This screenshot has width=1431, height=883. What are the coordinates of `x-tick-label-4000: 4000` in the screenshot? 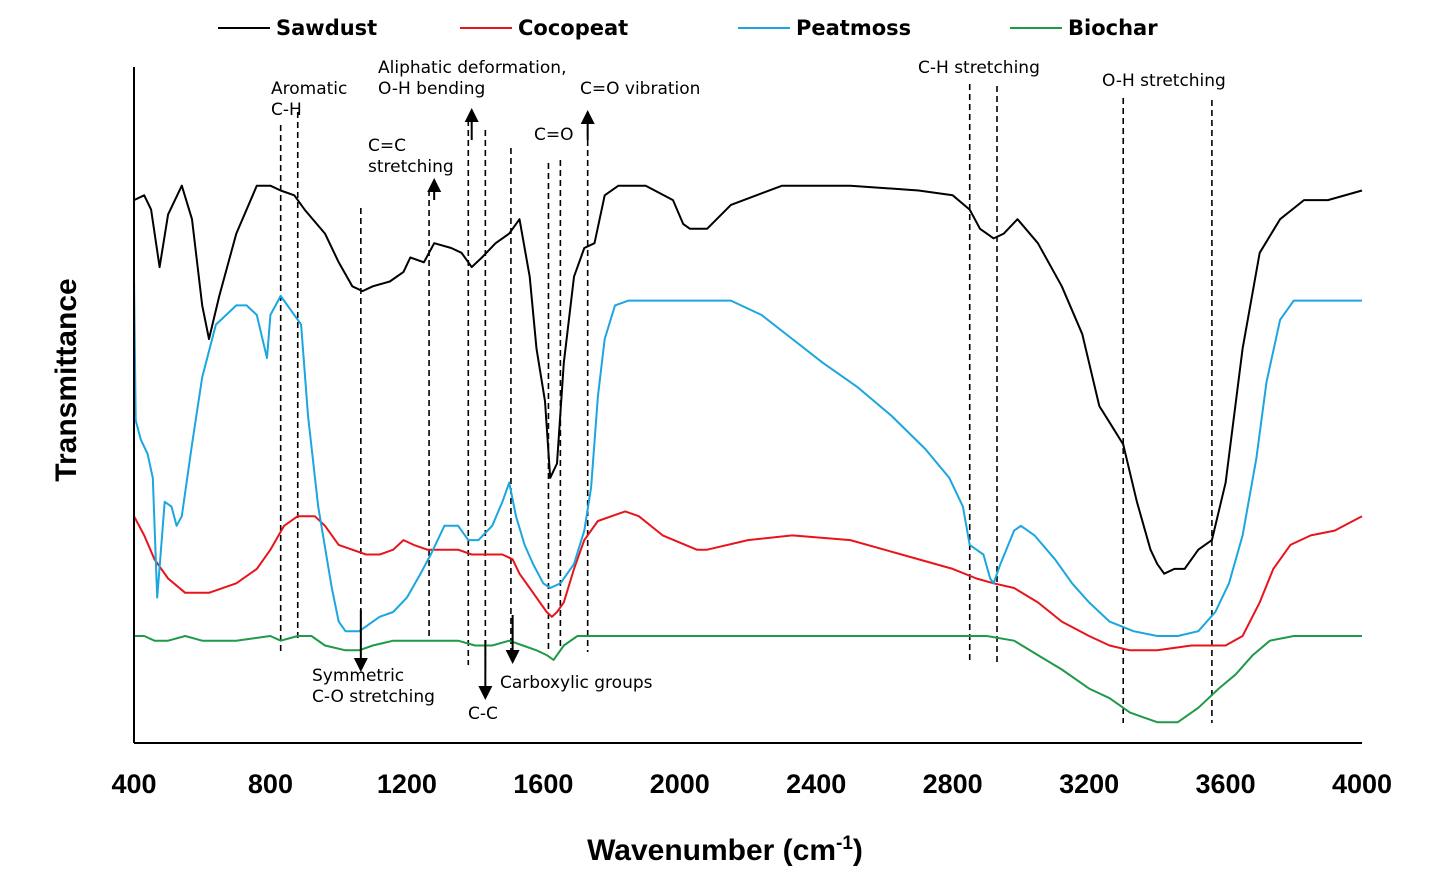 It's located at (1362, 784).